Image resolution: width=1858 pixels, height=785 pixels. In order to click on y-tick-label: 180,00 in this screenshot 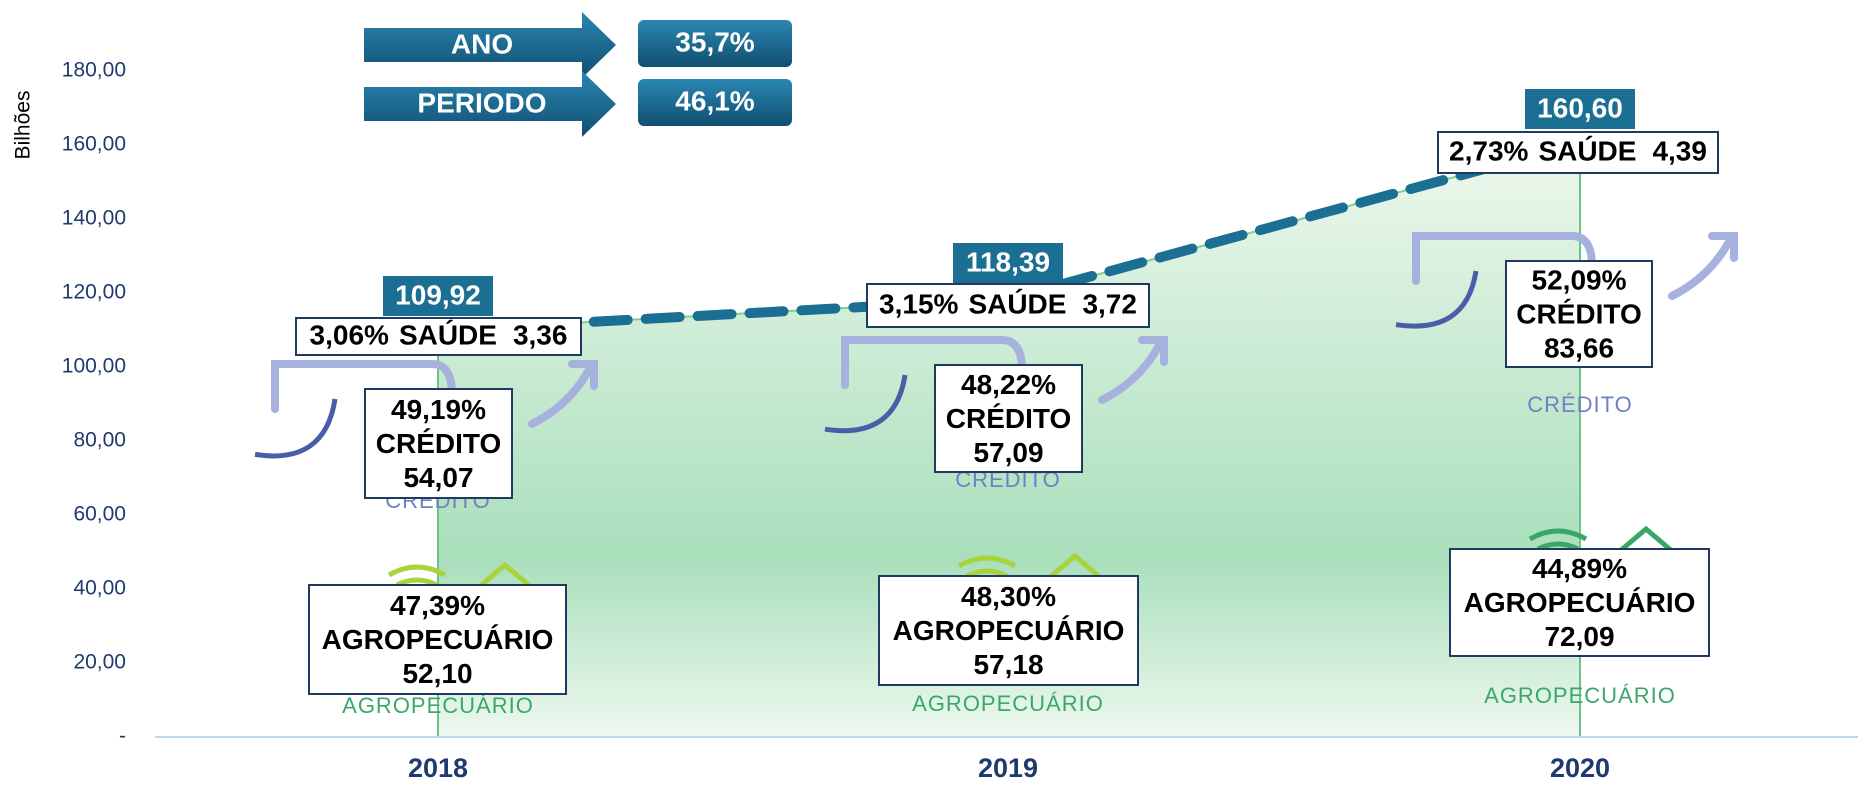, I will do `click(94, 70)`.